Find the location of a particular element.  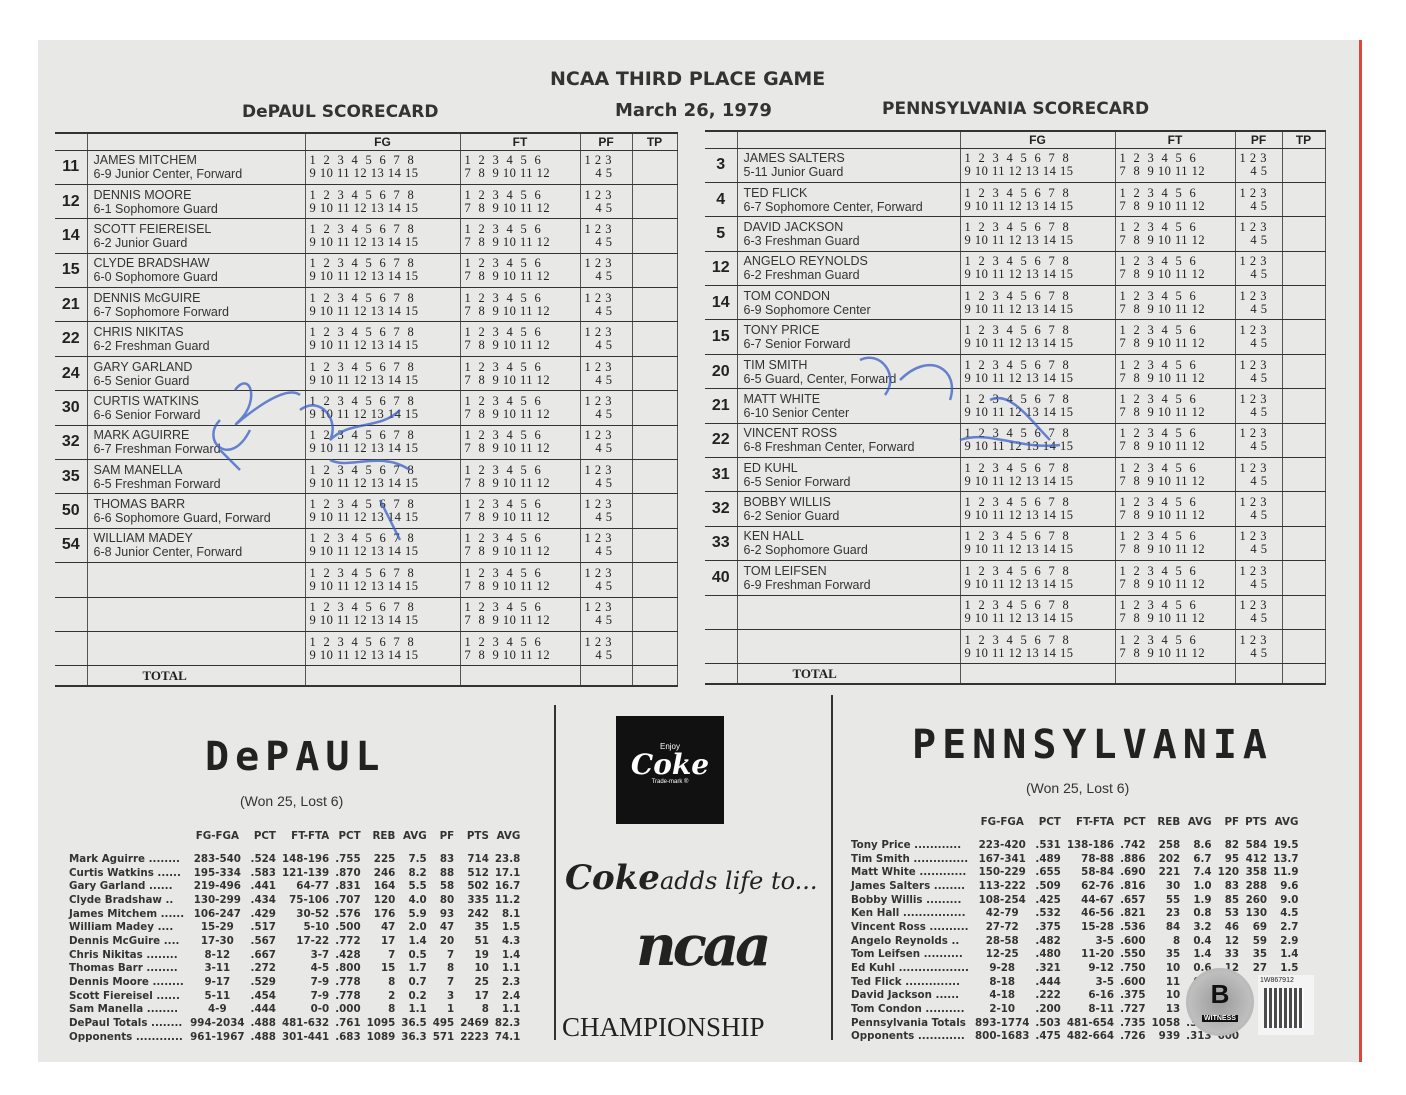

player-name-cell: ANGELO REYNOLDS 6-2 Freshman Guard is located at coordinates (849, 269).